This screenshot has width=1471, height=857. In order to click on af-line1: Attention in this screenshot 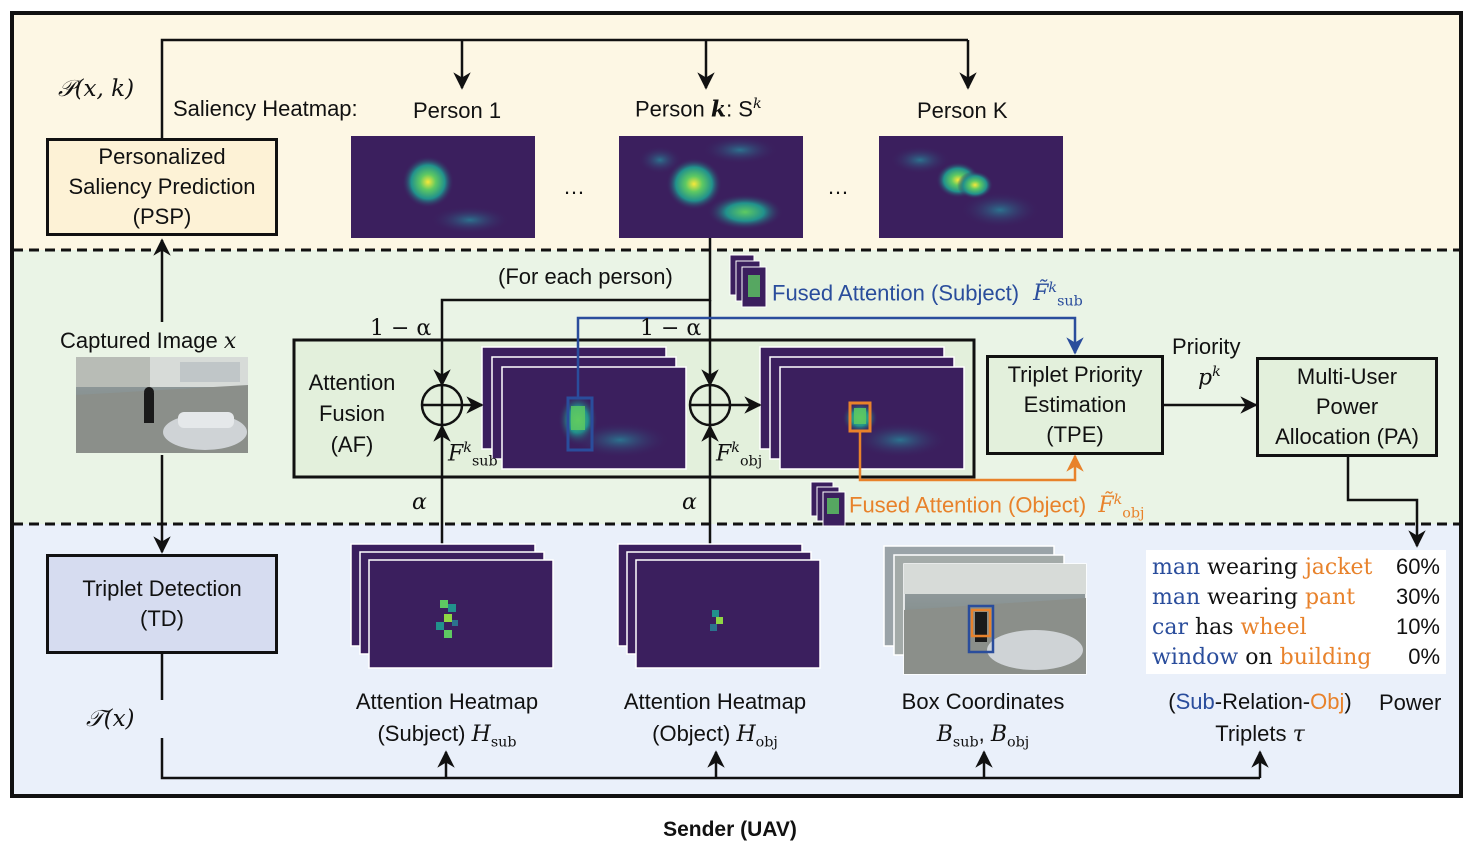, I will do `click(352, 382)`.